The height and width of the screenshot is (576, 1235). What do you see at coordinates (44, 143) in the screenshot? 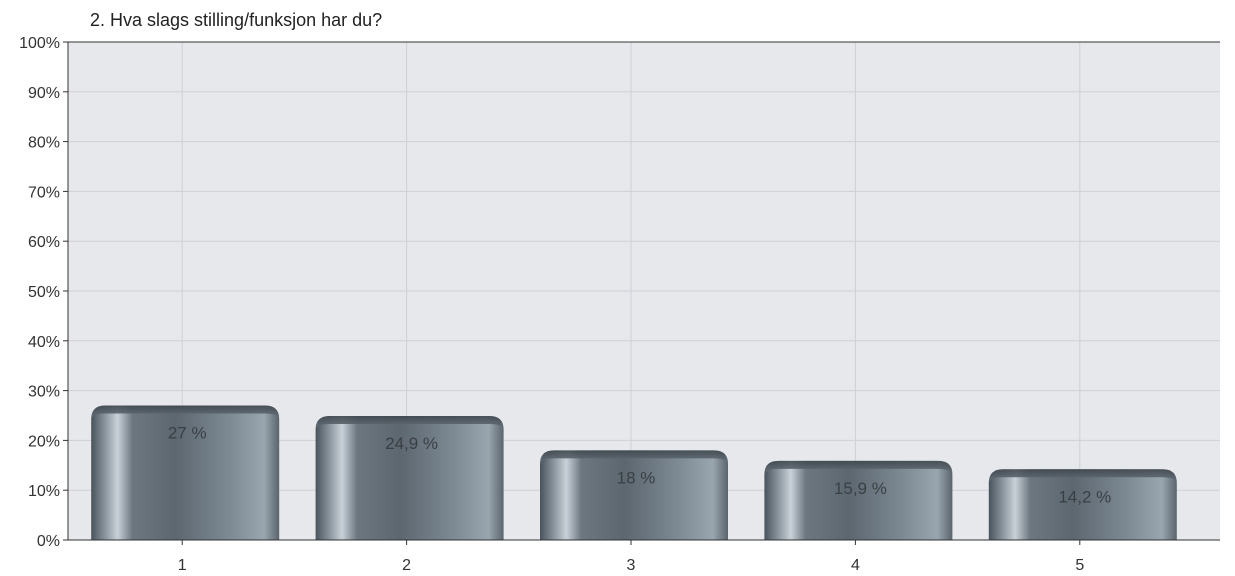
I see `y-tick-label: 80%` at bounding box center [44, 143].